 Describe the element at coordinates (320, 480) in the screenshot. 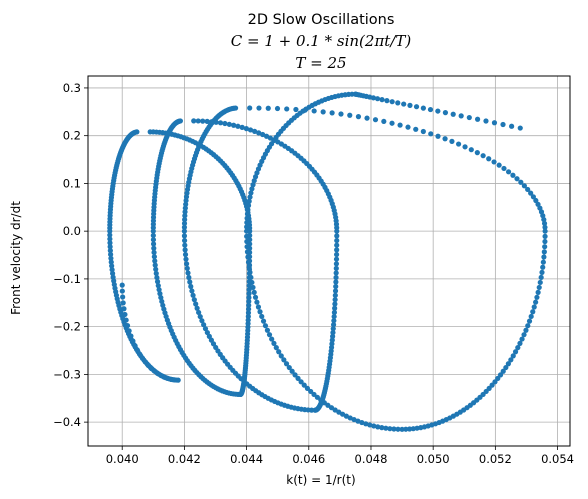

I see `x-axis-label: k(t) = 1/r(t)` at that location.